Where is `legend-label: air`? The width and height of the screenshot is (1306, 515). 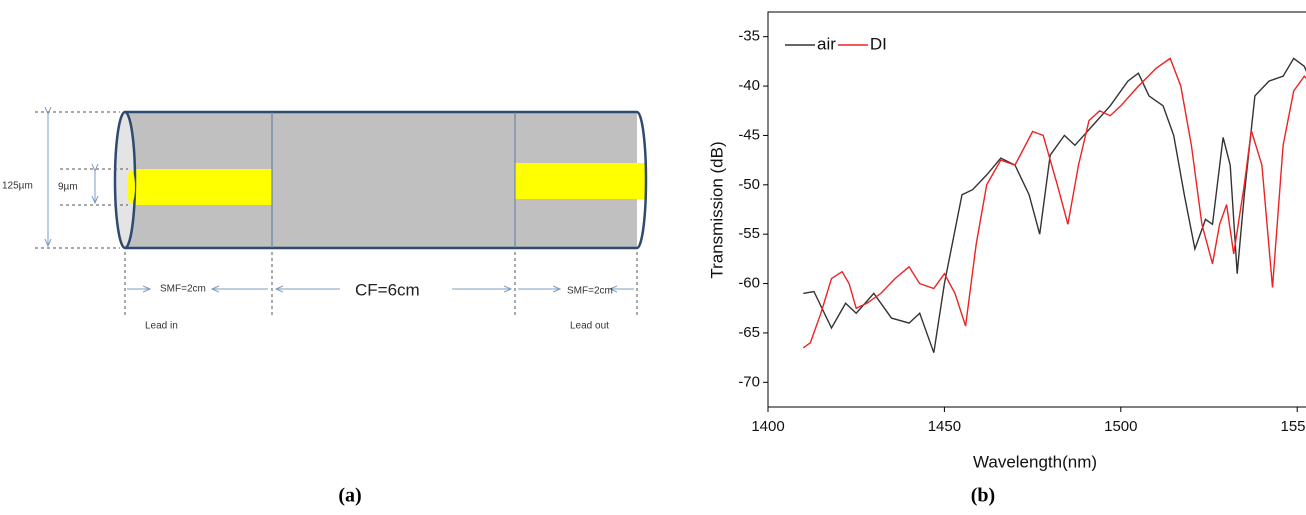
legend-label: air is located at coordinates (826, 43).